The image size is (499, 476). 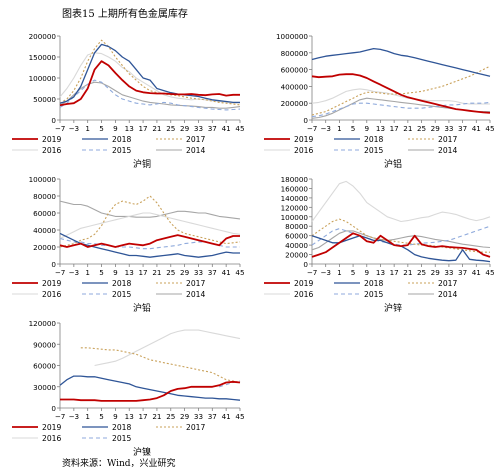 What do you see at coordinates (295, 198) in the screenshot?
I see `y-tick-label: 140000` at bounding box center [295, 198].